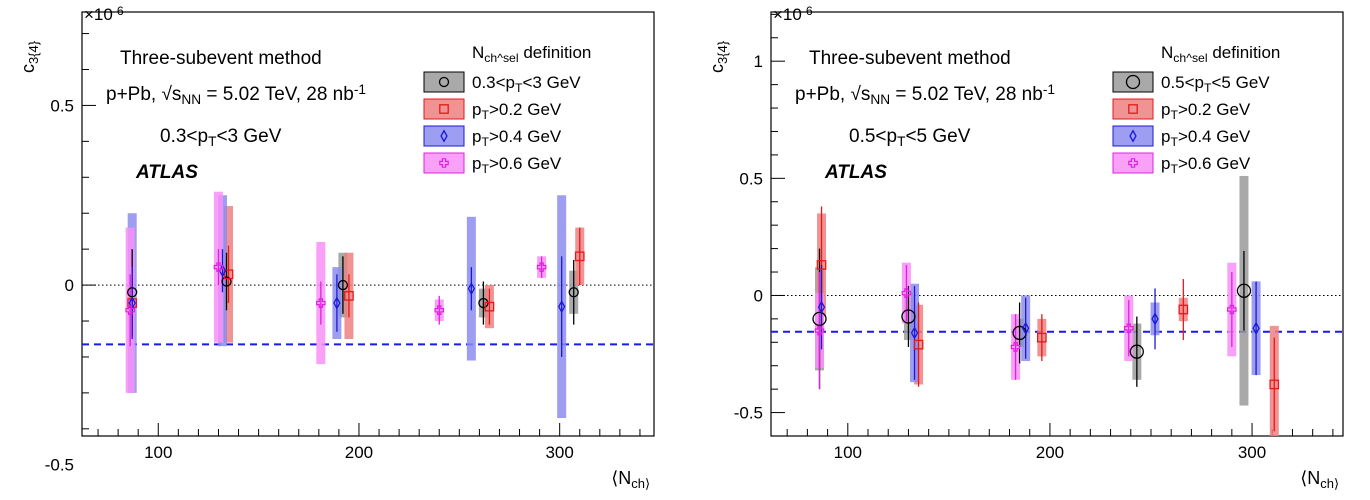  What do you see at coordinates (910, 137) in the screenshot?
I see `annotation-pt-range: 0.5<pT<5 GeV` at bounding box center [910, 137].